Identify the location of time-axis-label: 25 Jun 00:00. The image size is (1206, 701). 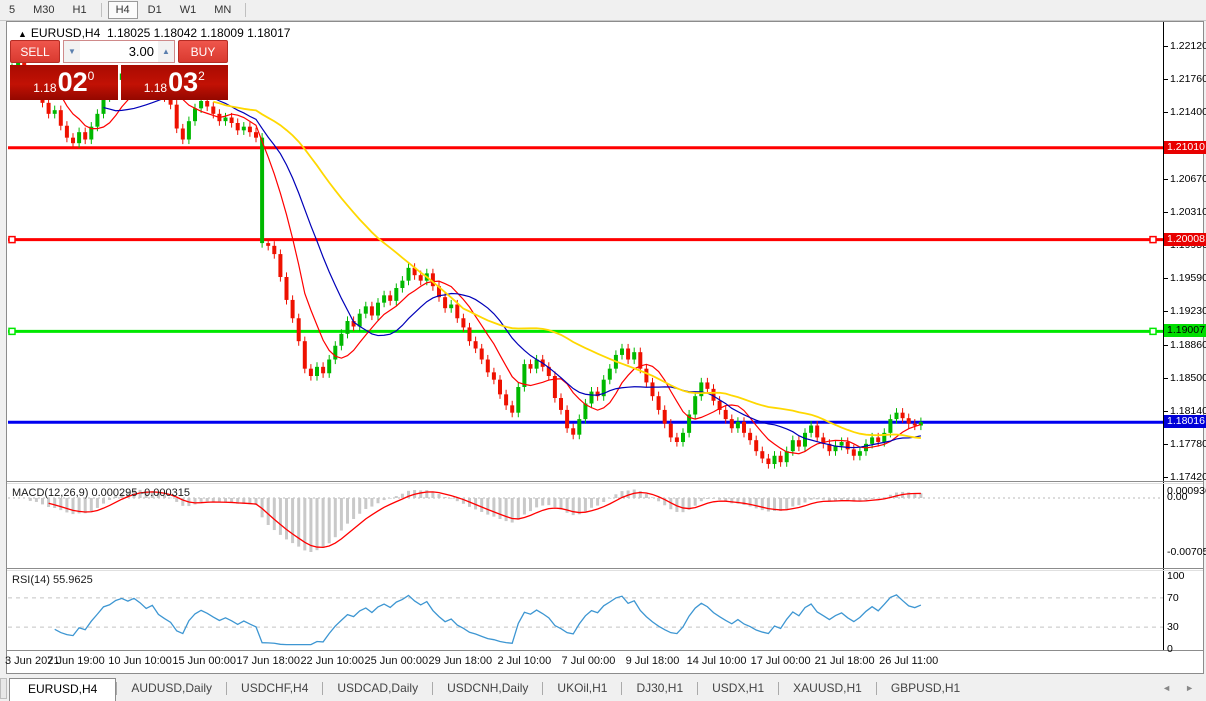
(396, 661).